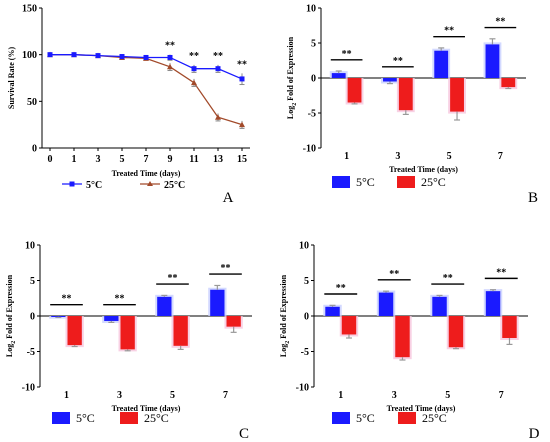  Describe the element at coordinates (534, 434) in the screenshot. I see `panel-letter: D` at that location.